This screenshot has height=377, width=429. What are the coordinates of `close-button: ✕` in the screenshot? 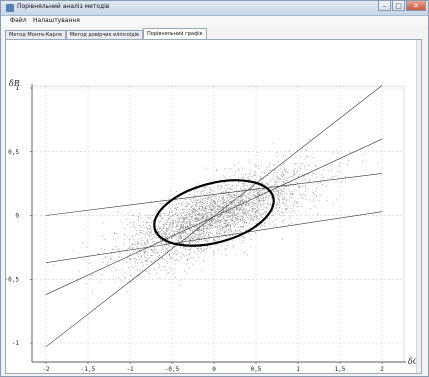 It's located at (416, 6).